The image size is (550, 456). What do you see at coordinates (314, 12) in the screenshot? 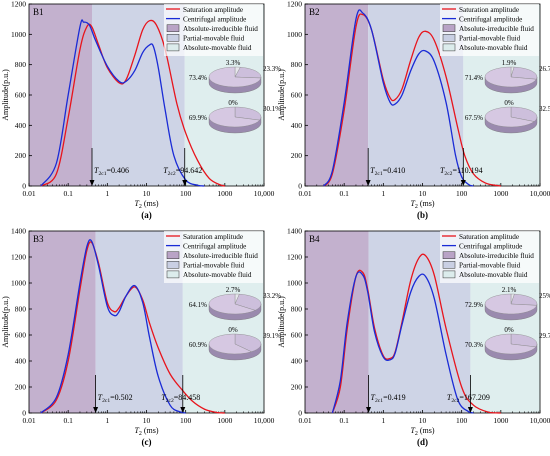
I see `panel-label: B2` at bounding box center [314, 12].